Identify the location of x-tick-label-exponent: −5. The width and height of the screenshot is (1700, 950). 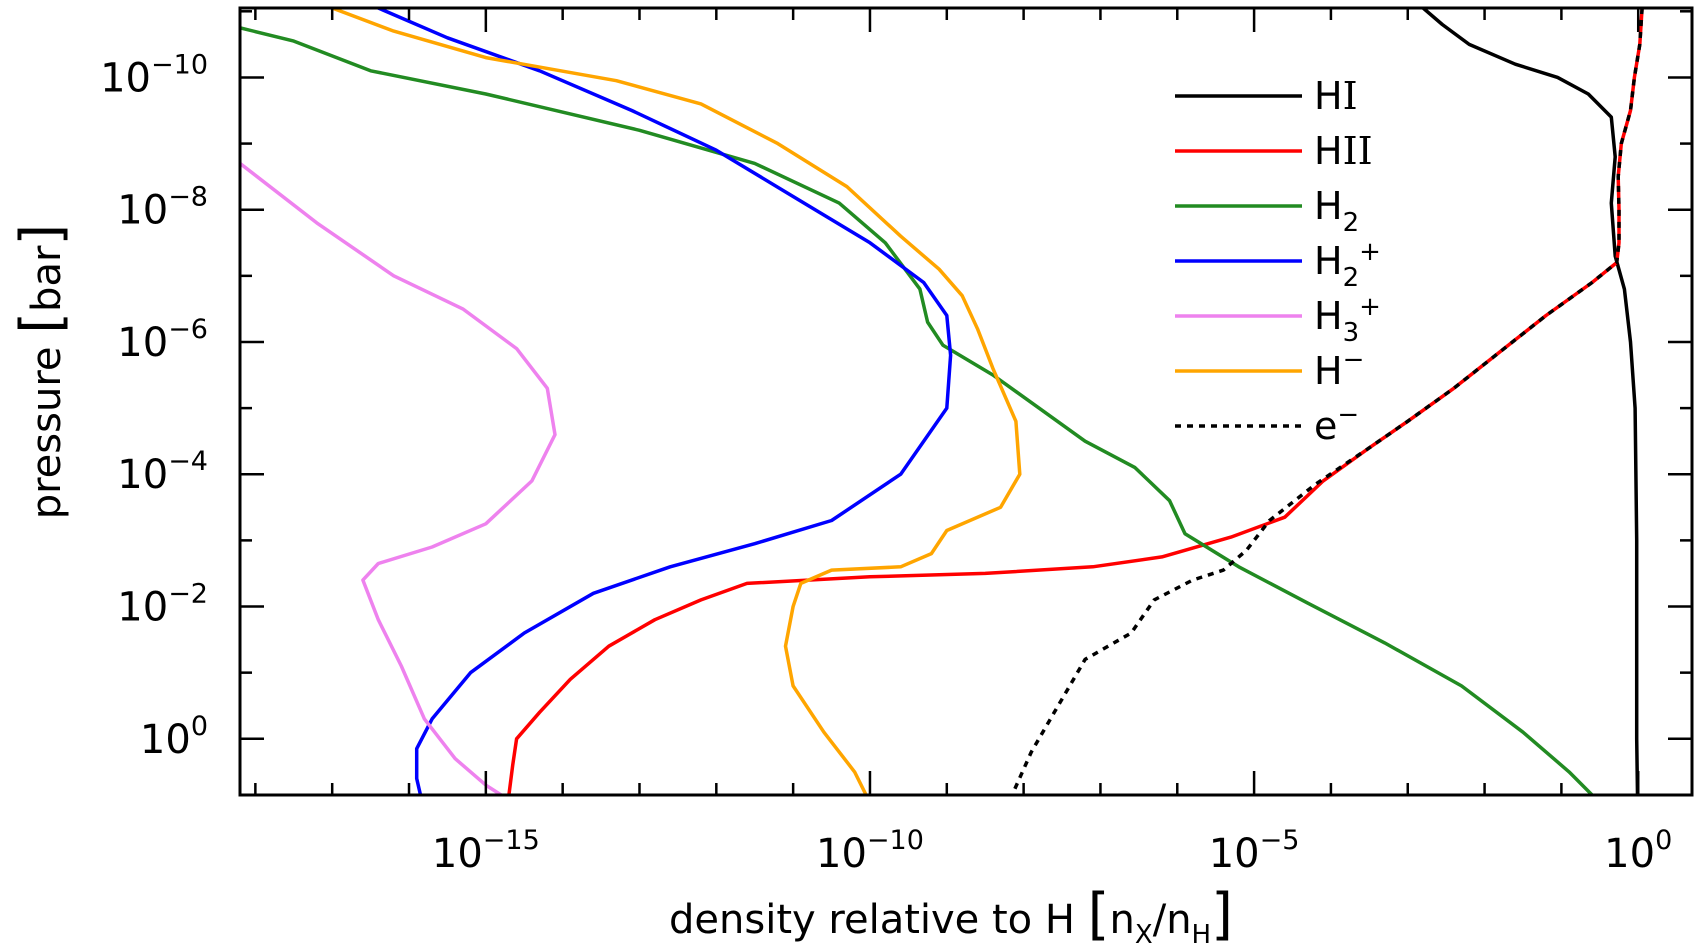
(1280, 840).